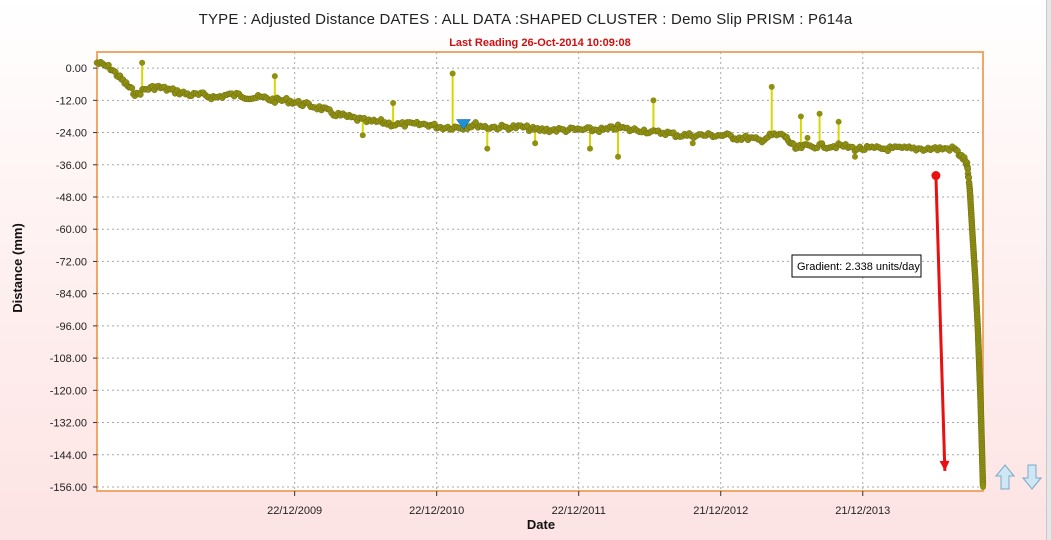 The width and height of the screenshot is (1051, 540). Describe the element at coordinates (436, 511) in the screenshot. I see `x-tick-label: 22/12/2010` at that location.